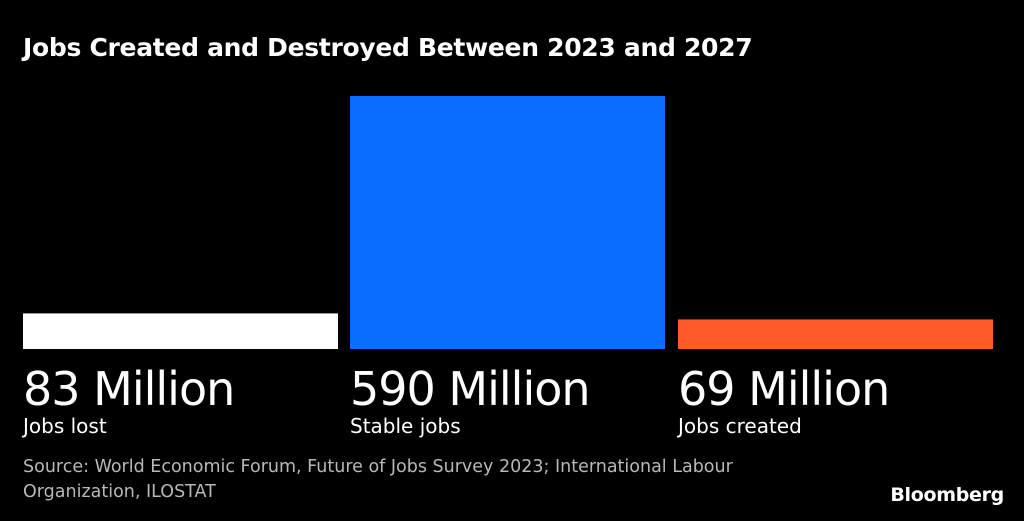  Describe the element at coordinates (784, 389) in the screenshot. I see `value-label-jobs-created: 69 Million` at that location.